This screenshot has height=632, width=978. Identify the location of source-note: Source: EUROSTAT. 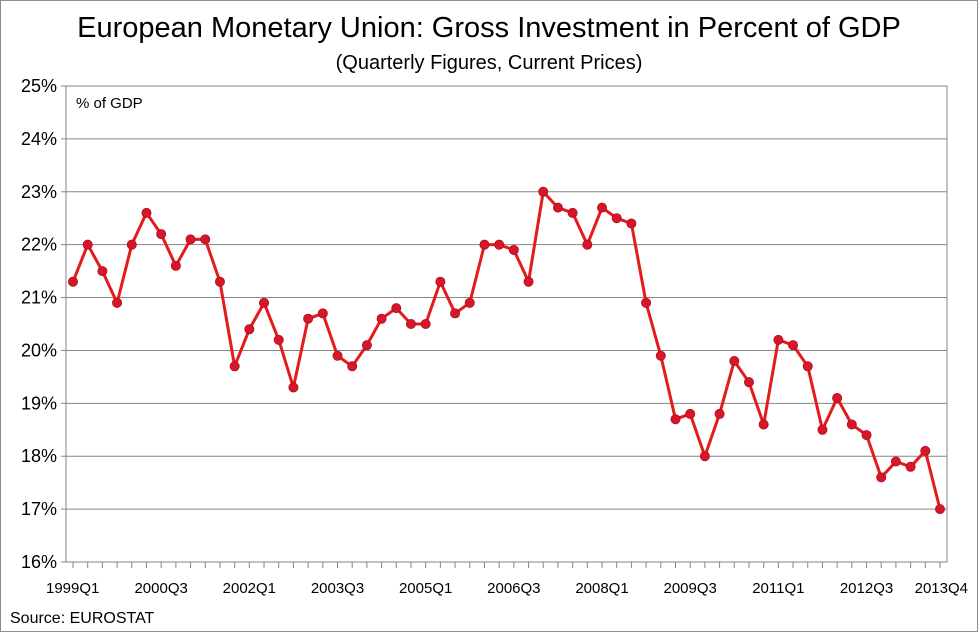
(82, 618).